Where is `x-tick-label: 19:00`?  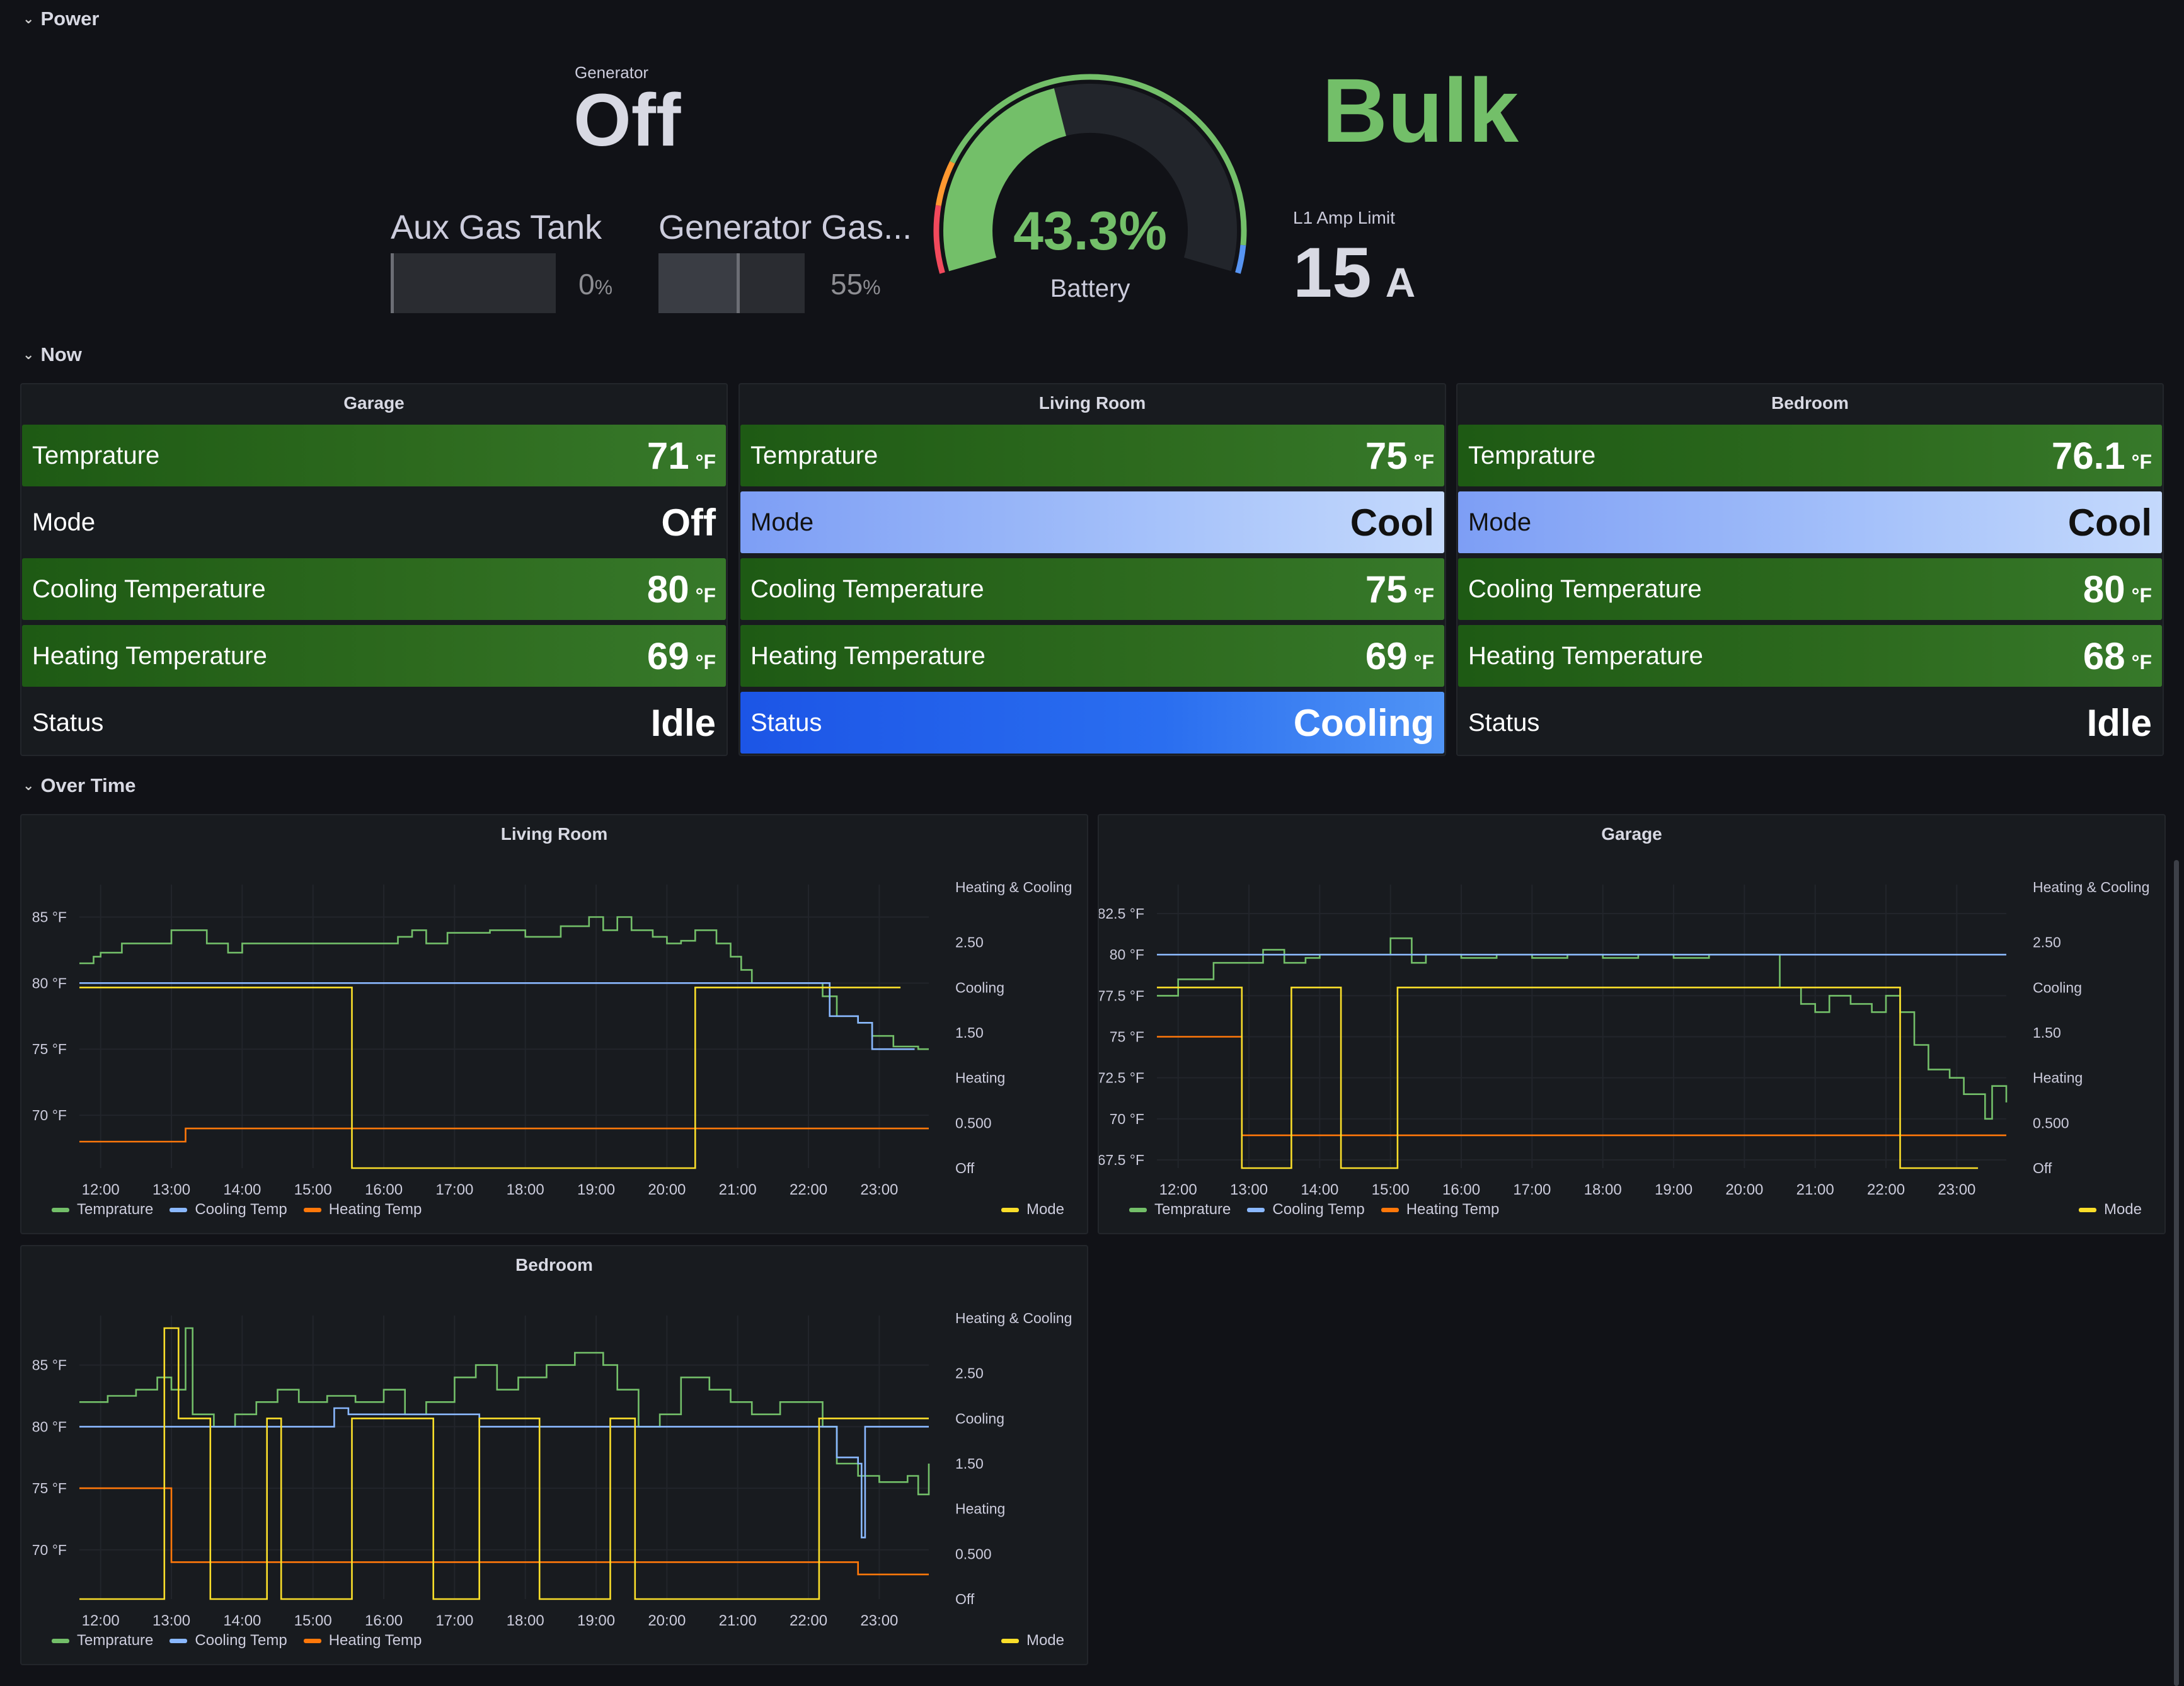 x-tick-label: 19:00 is located at coordinates (596, 1620).